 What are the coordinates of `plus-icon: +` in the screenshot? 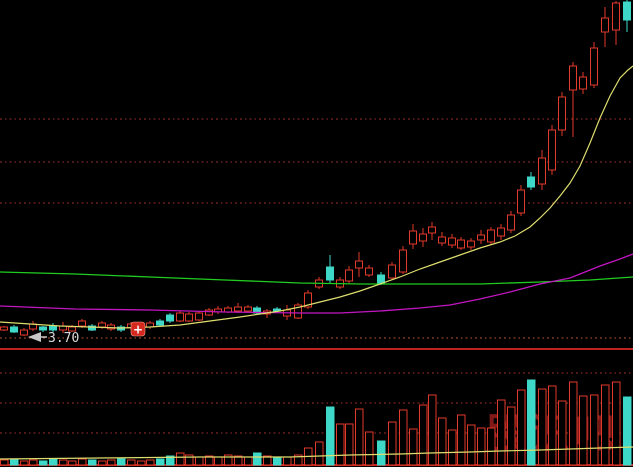 It's located at (138, 330).